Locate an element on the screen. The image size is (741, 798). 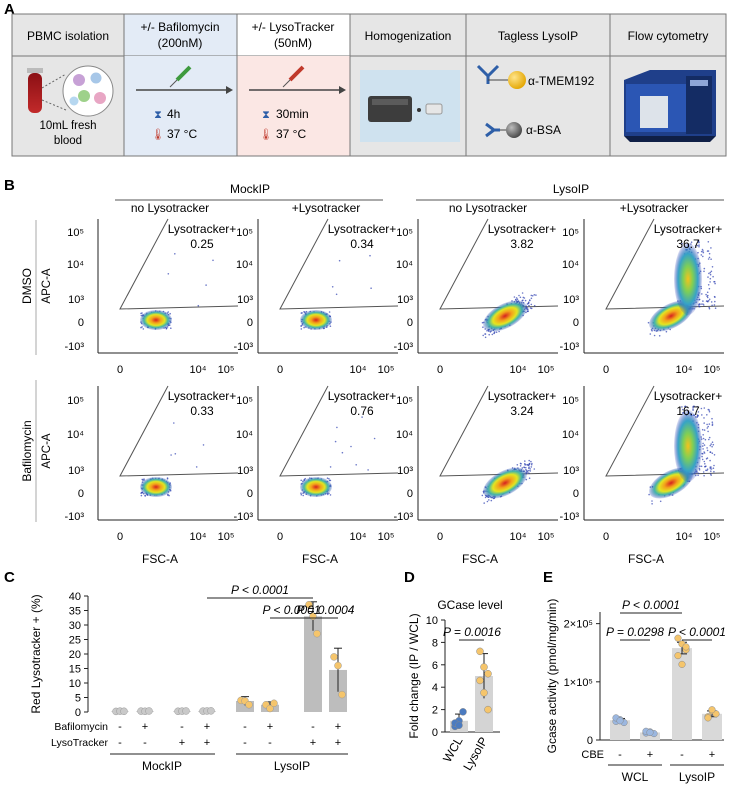
step-title-lysotracker: +/- LysoTracker is located at coordinates (293, 27).